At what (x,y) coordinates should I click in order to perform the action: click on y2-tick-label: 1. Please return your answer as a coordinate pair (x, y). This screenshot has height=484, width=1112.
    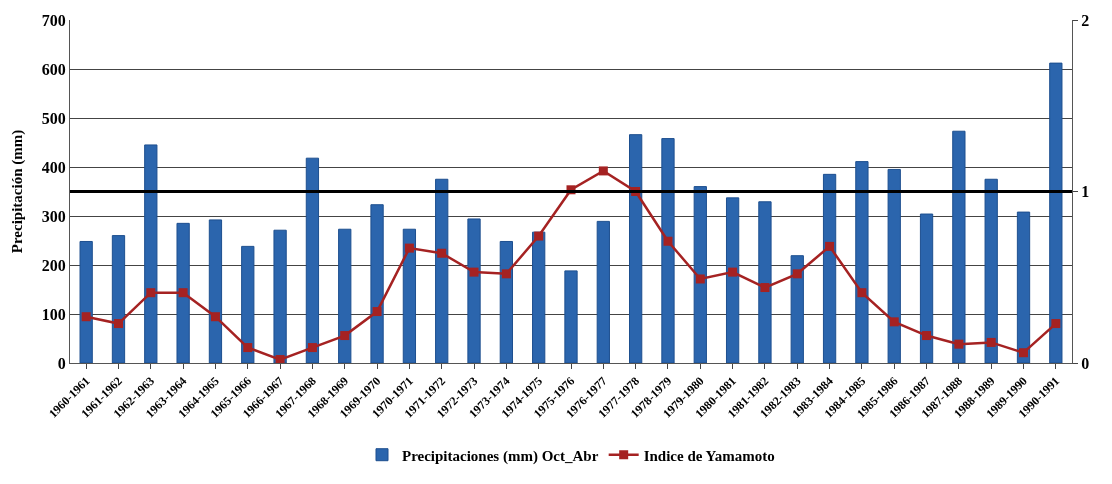
    Looking at the image, I should click on (1085, 192).